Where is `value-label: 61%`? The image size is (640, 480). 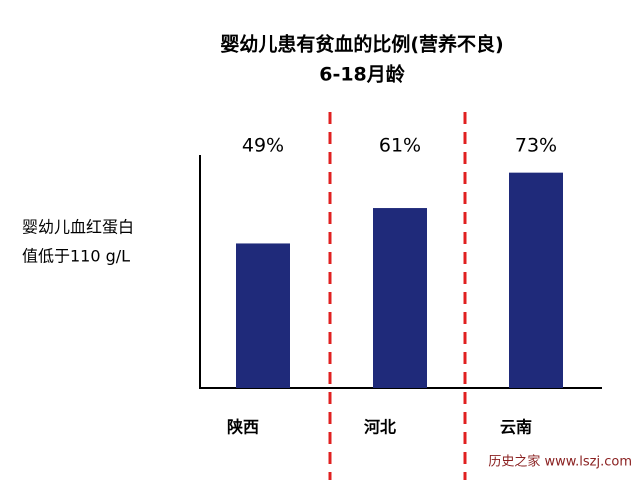 value-label: 61% is located at coordinates (400, 146).